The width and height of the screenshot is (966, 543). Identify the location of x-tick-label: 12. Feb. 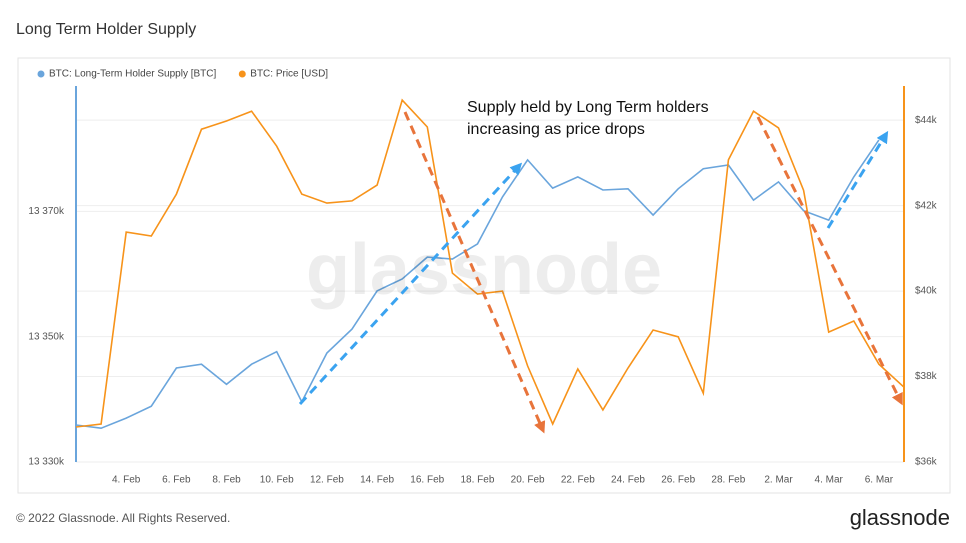
(327, 480).